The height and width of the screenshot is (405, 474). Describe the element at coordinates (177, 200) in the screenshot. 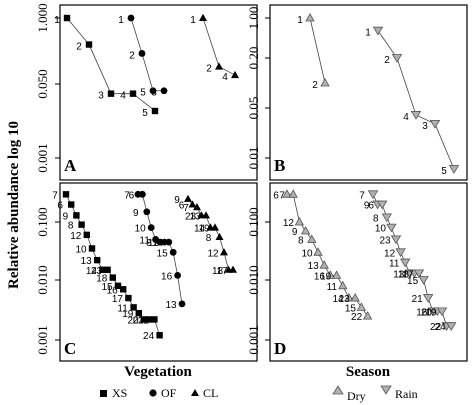

I see `point-label-c-cl-9: 9` at that location.